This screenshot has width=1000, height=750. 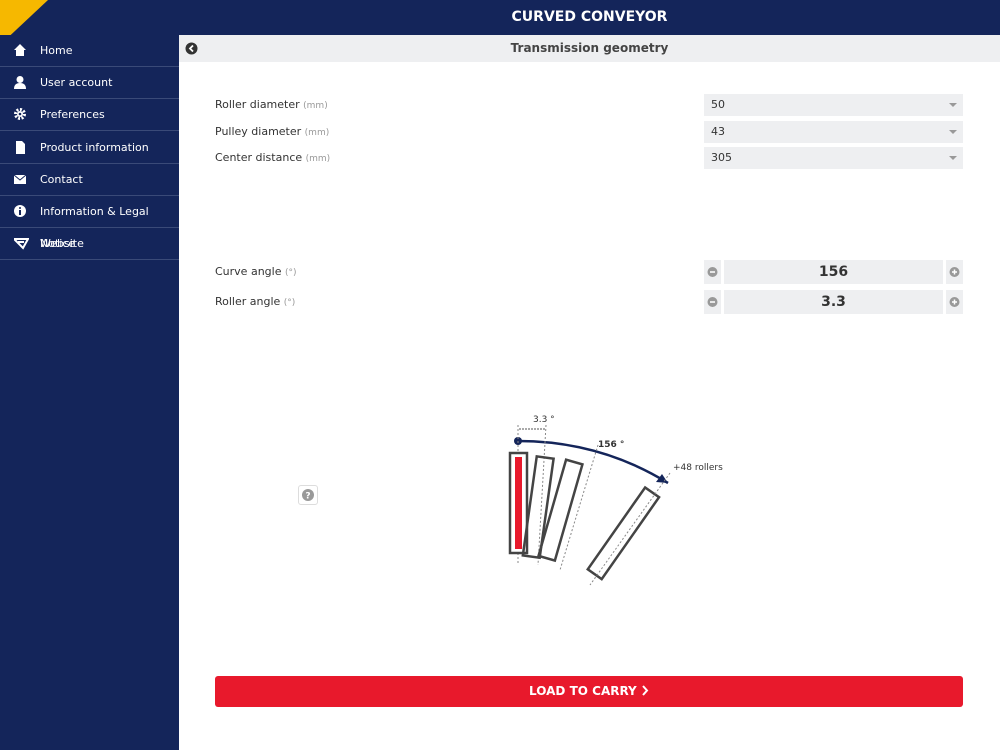 I want to click on dropdown: 43, so click(x=833, y=131).